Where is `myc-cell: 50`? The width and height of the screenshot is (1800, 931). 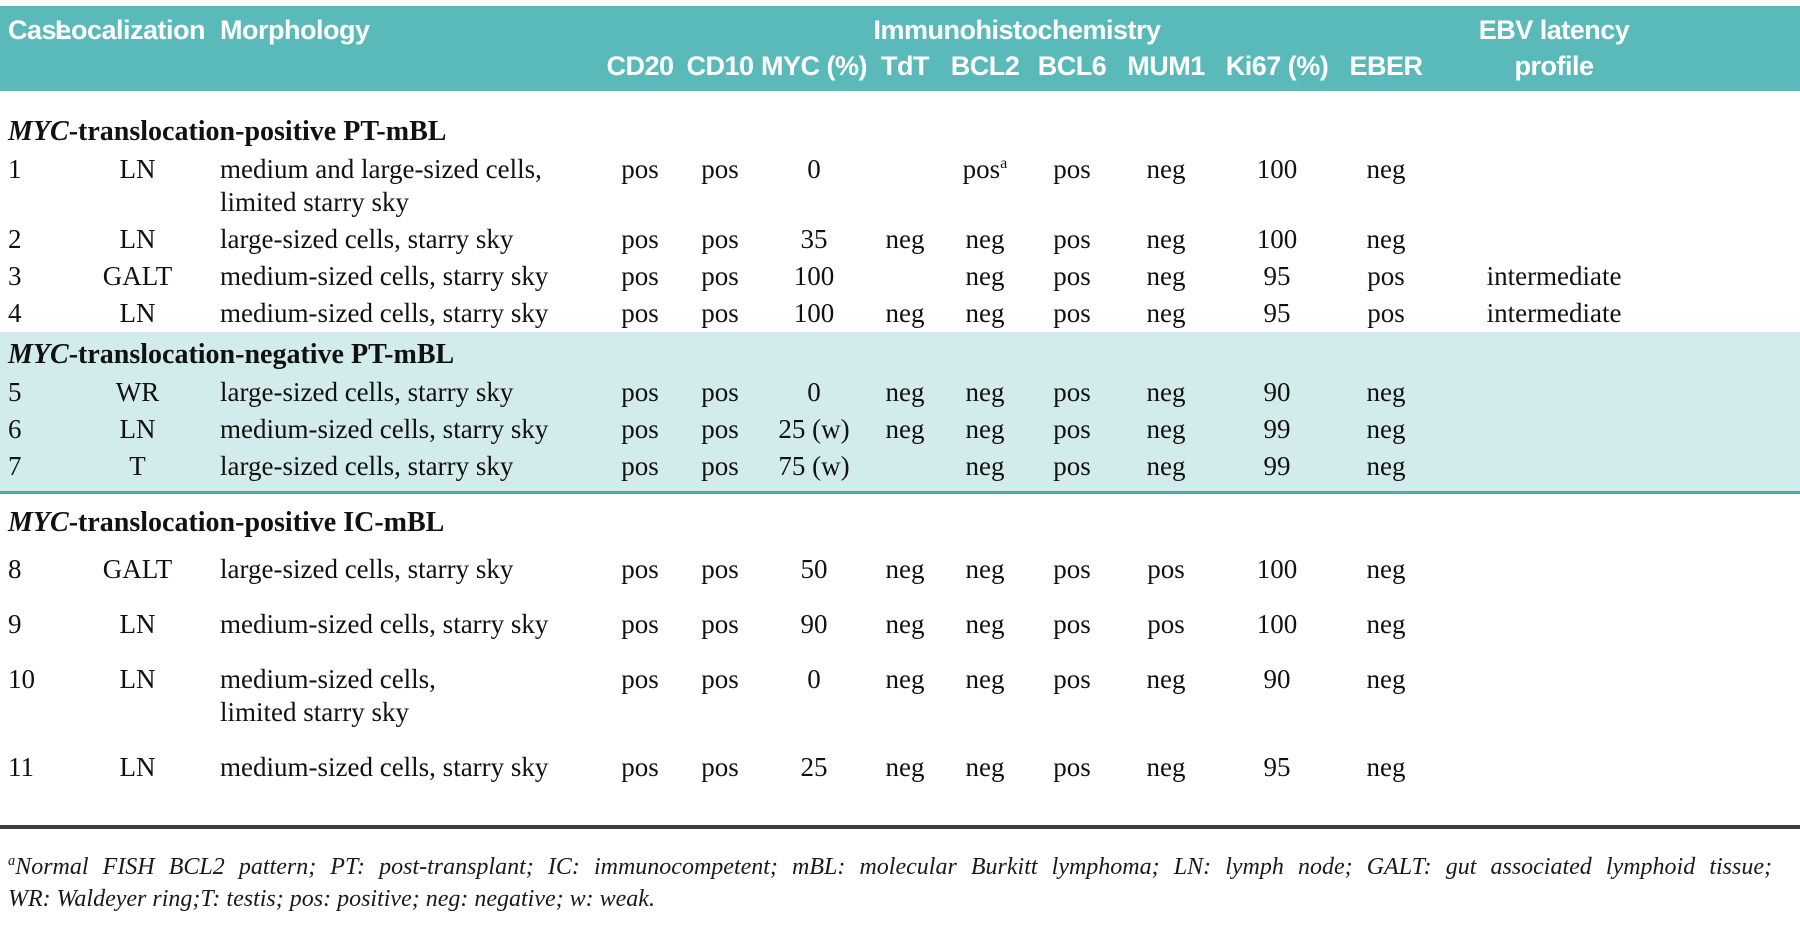
myc-cell: 50 is located at coordinates (814, 569).